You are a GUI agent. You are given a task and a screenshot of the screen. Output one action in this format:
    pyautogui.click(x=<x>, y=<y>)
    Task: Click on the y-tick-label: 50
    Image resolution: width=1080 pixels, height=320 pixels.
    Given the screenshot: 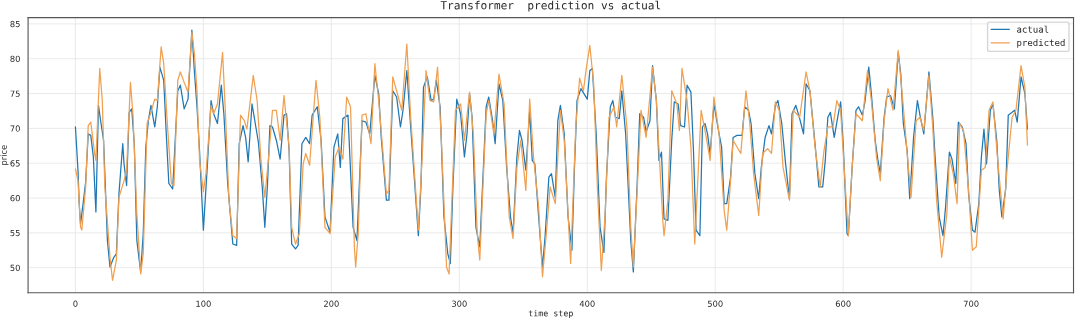 What is the action you would take?
    pyautogui.click(x=15, y=267)
    